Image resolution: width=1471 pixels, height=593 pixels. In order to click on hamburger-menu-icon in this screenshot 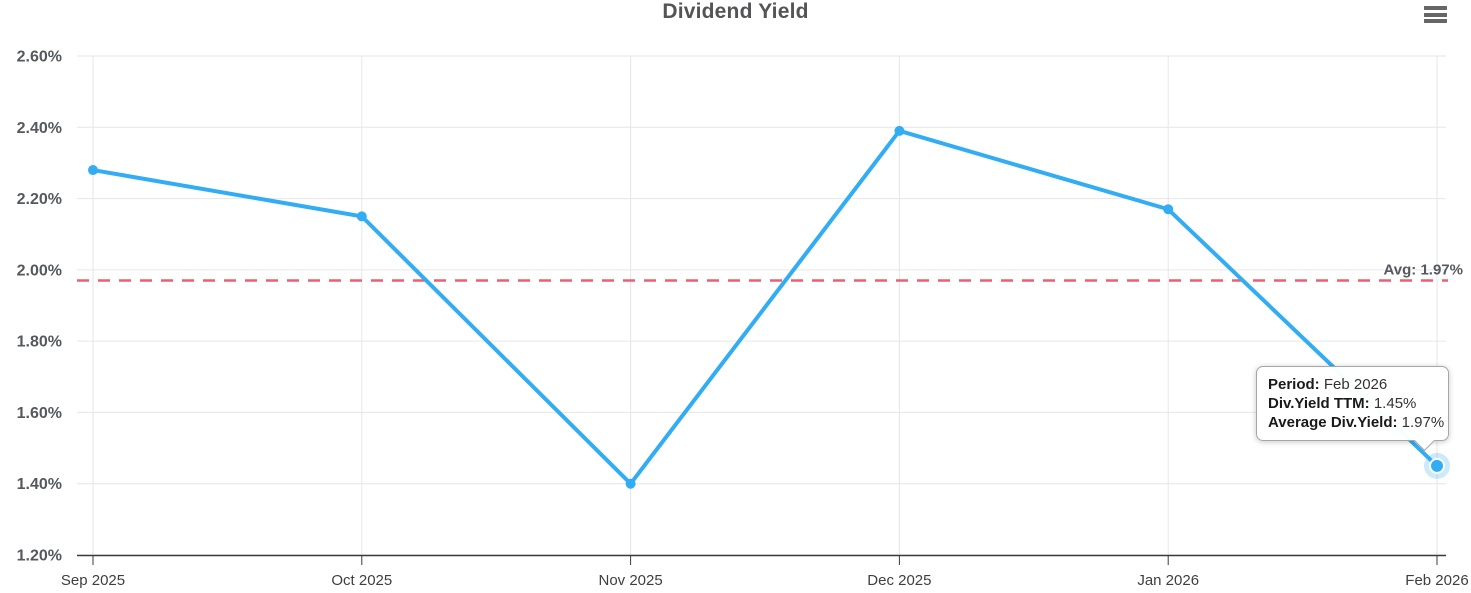, I will do `click(1435, 14)`.